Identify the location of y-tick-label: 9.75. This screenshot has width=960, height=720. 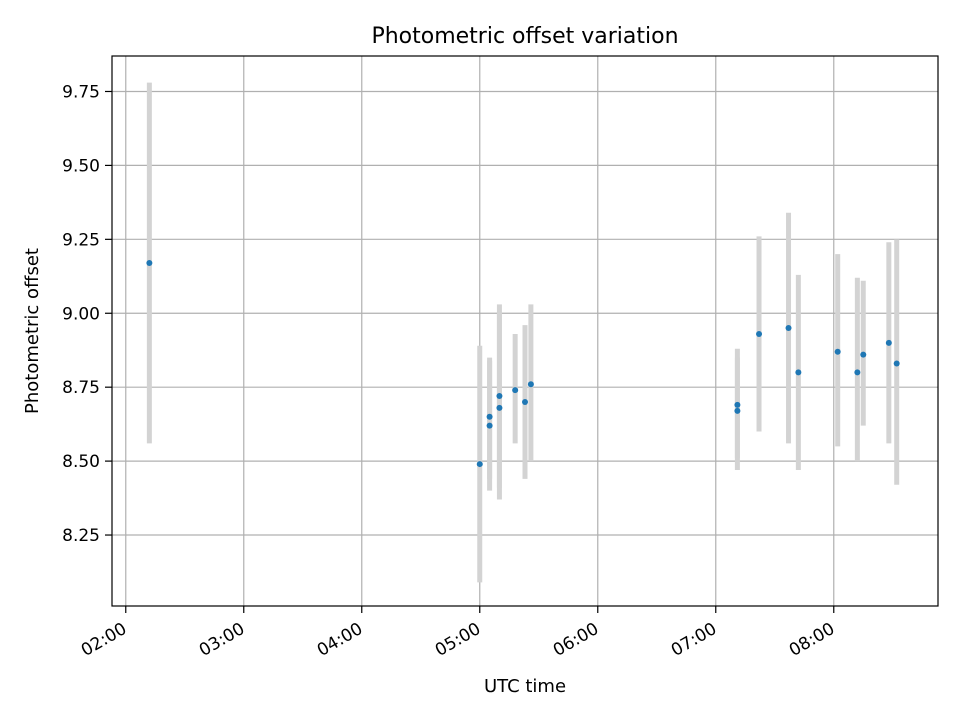
(81, 92).